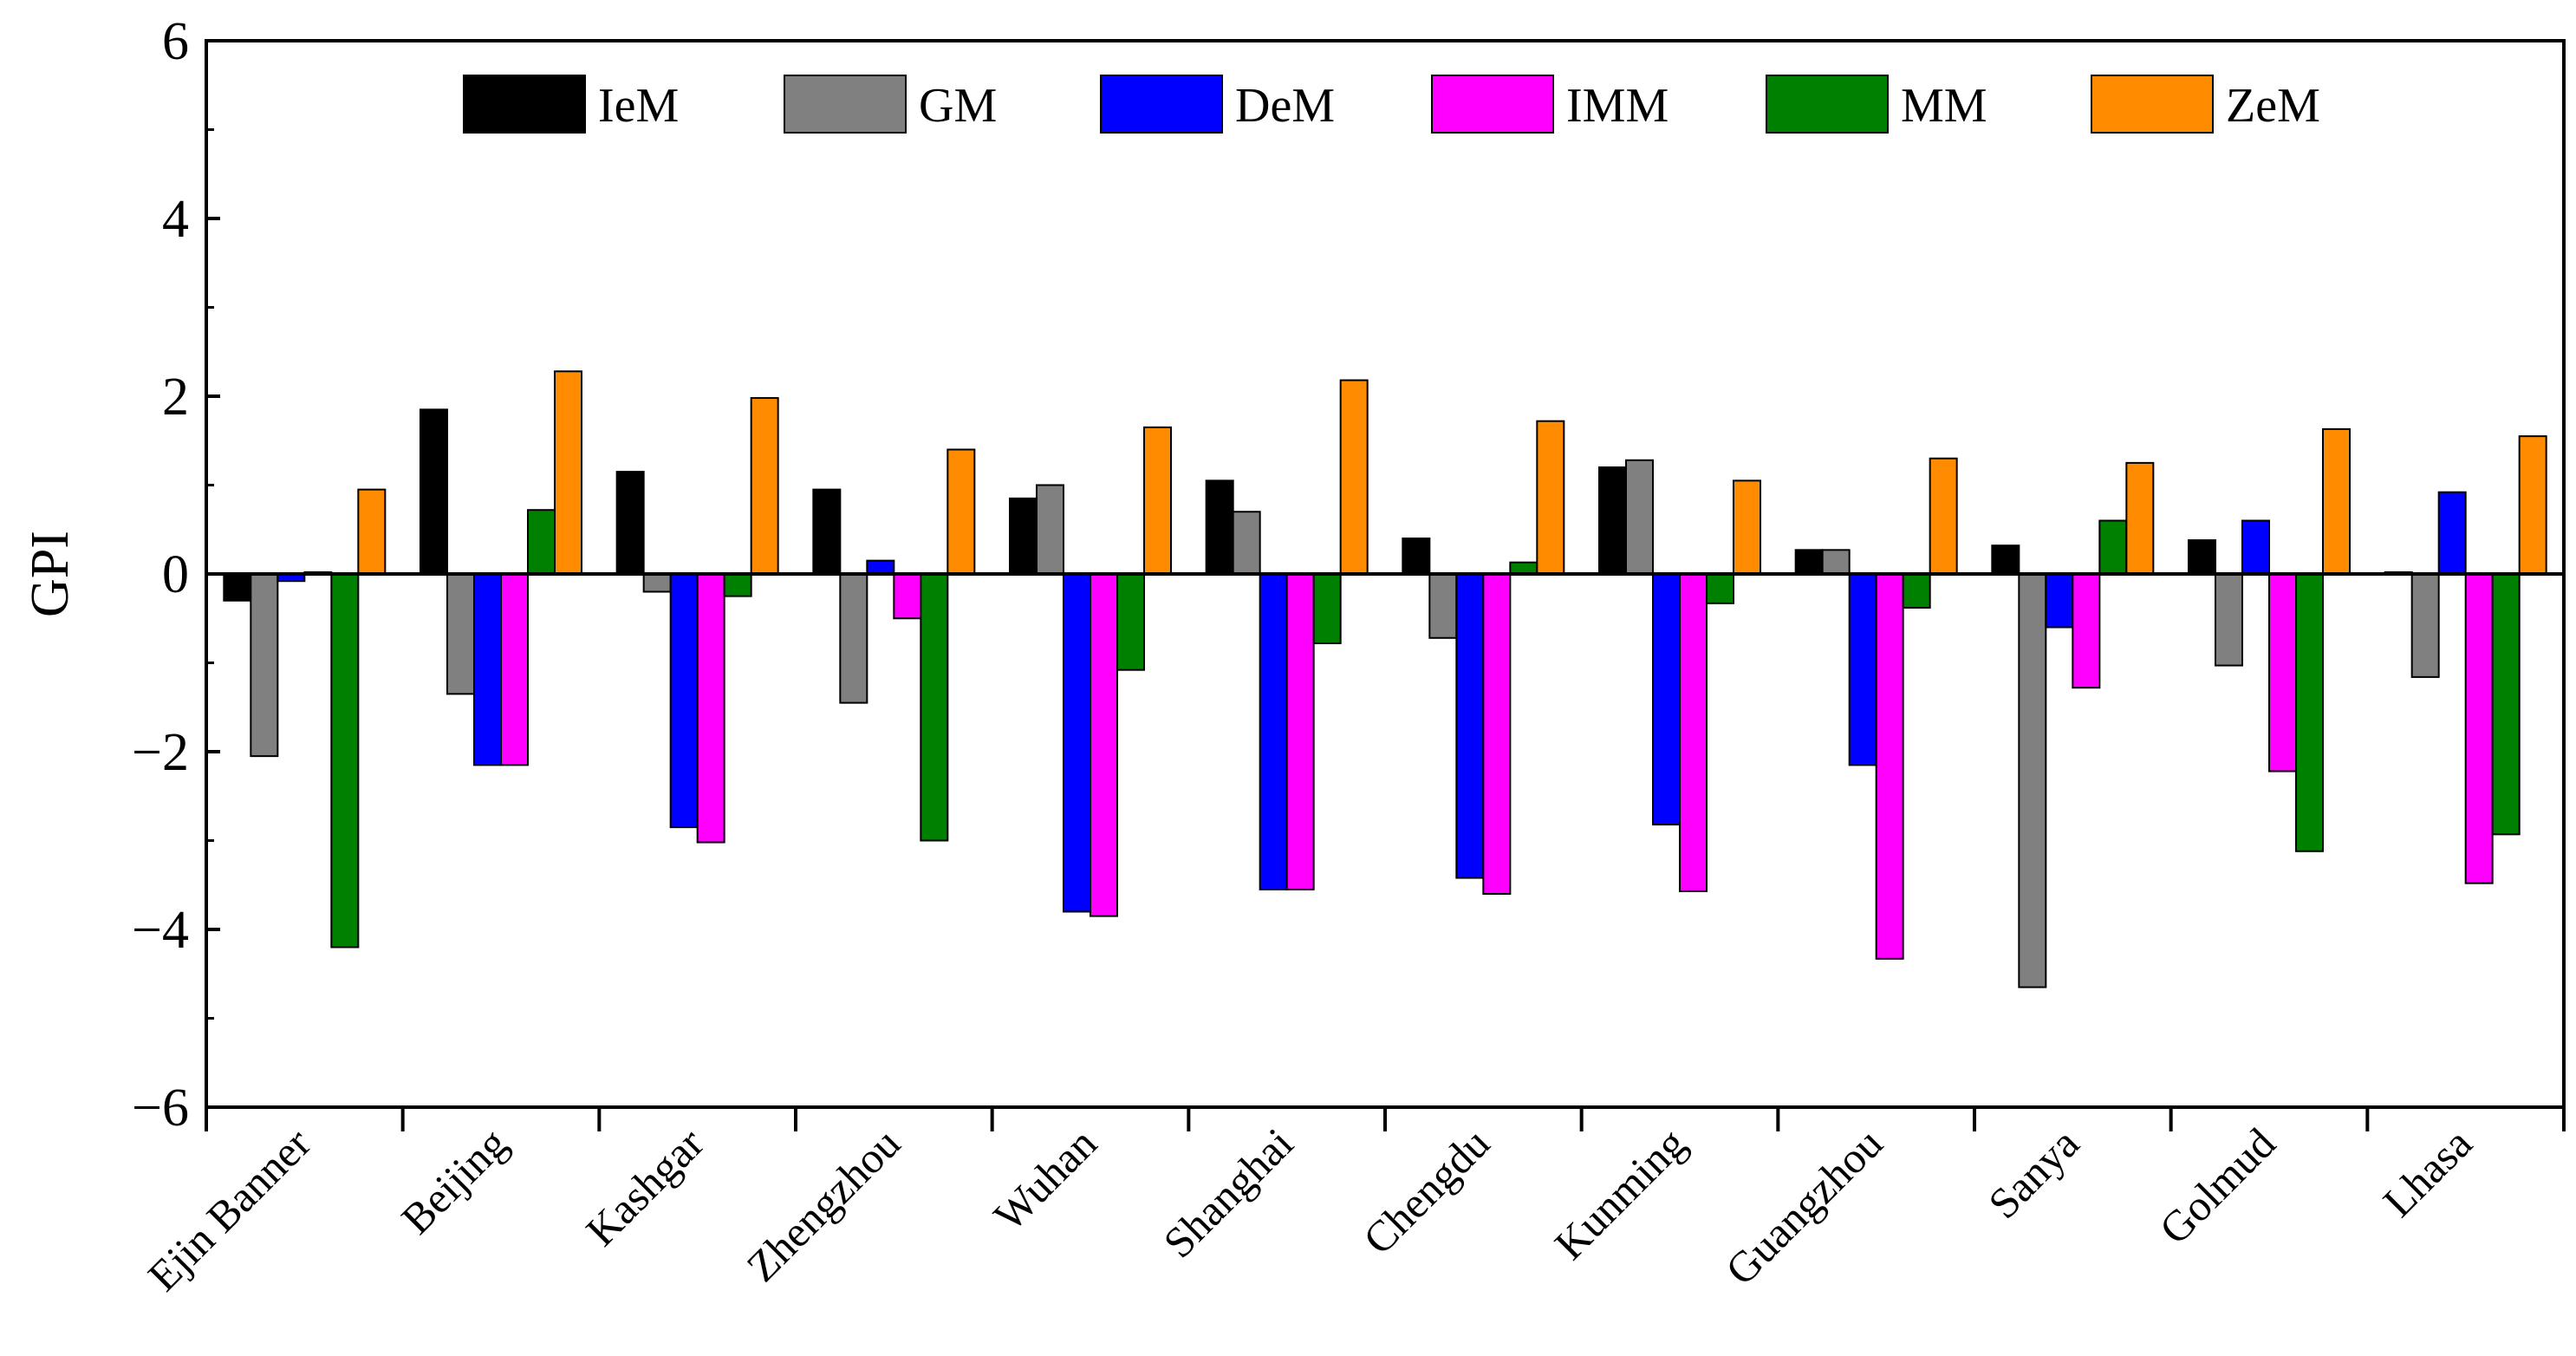 The image size is (2576, 1356). What do you see at coordinates (2032, 780) in the screenshot?
I see `bar-gm-sanya` at bounding box center [2032, 780].